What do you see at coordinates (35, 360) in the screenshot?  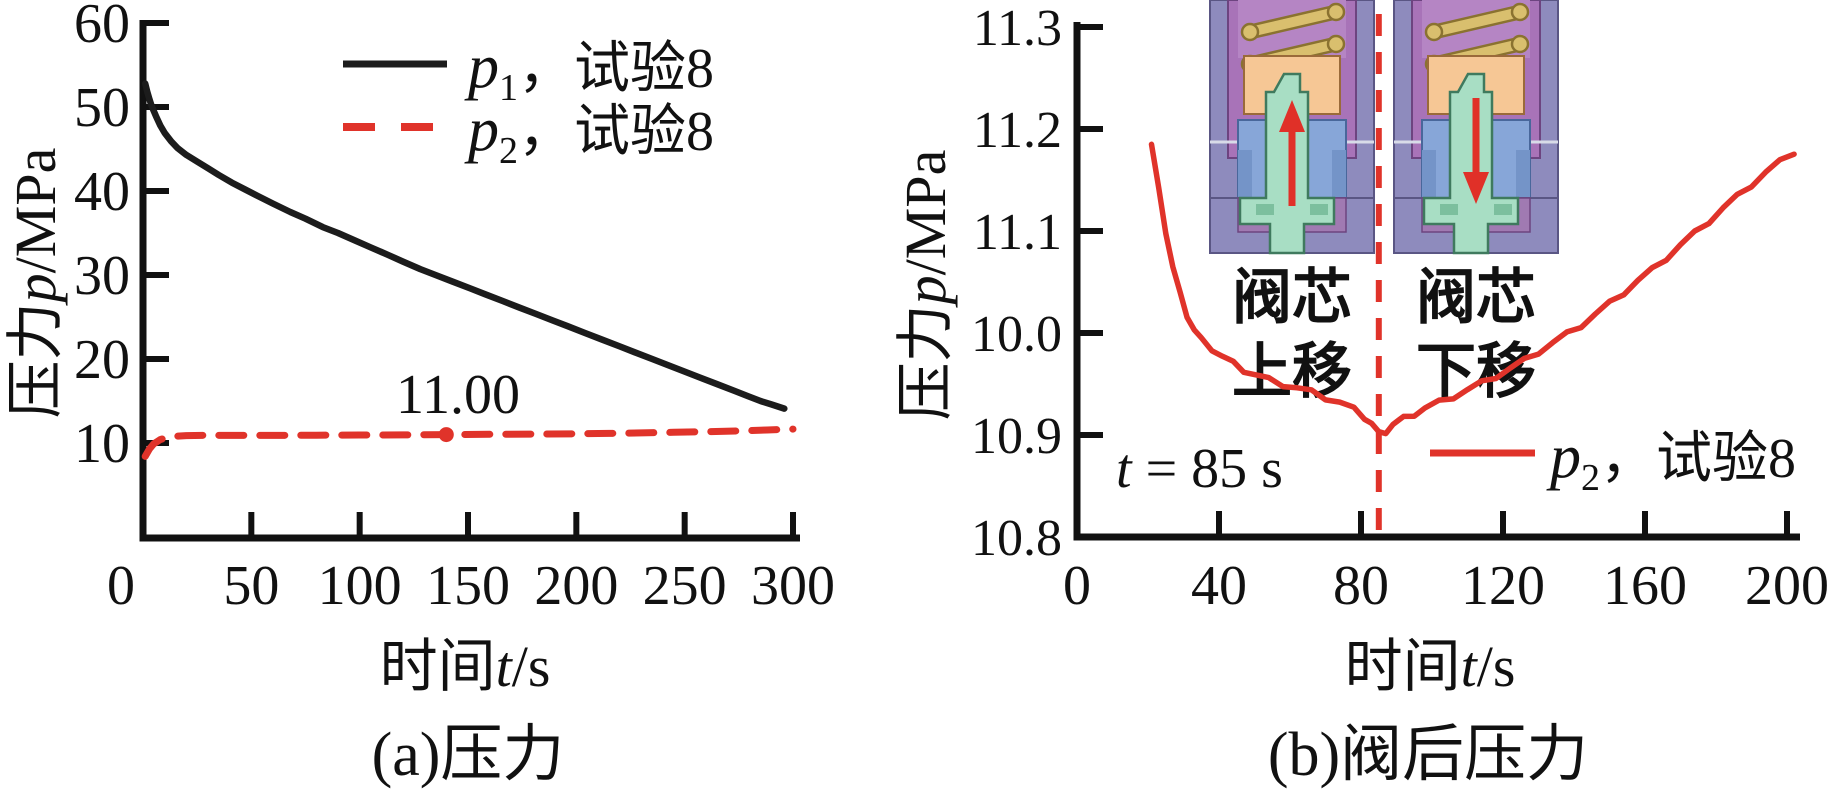 I see `left-y-title-cn: 压力` at bounding box center [35, 360].